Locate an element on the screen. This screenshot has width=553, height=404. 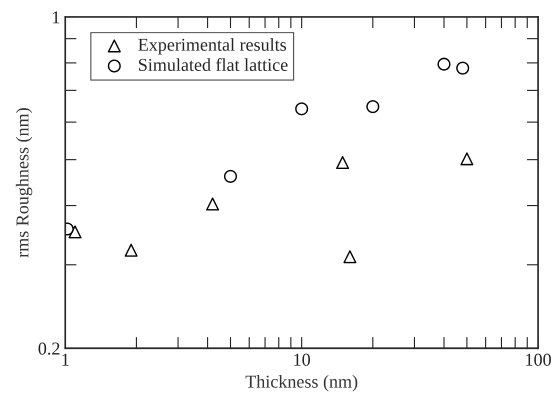
y-tick-label: 0.2 is located at coordinates (49, 348).